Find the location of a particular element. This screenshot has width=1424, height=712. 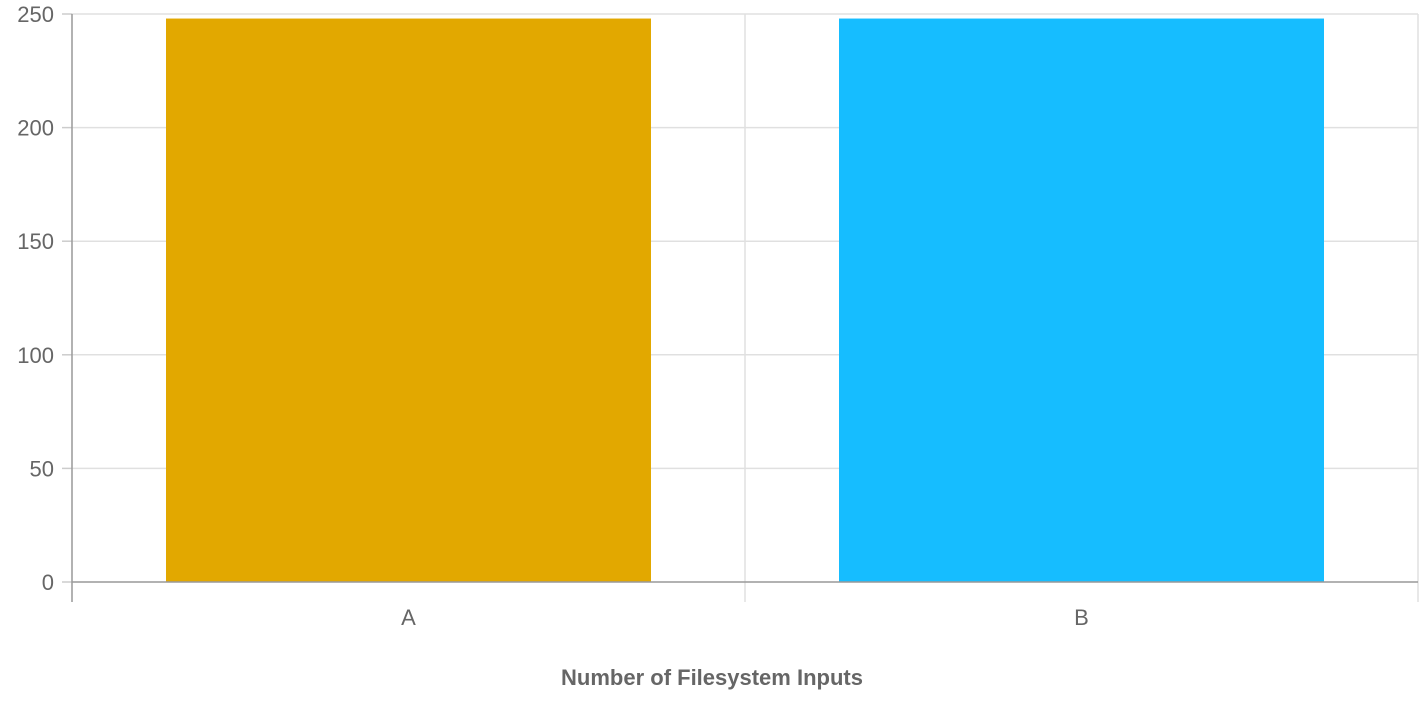

y-tick-label-150: 150 is located at coordinates (35, 241).